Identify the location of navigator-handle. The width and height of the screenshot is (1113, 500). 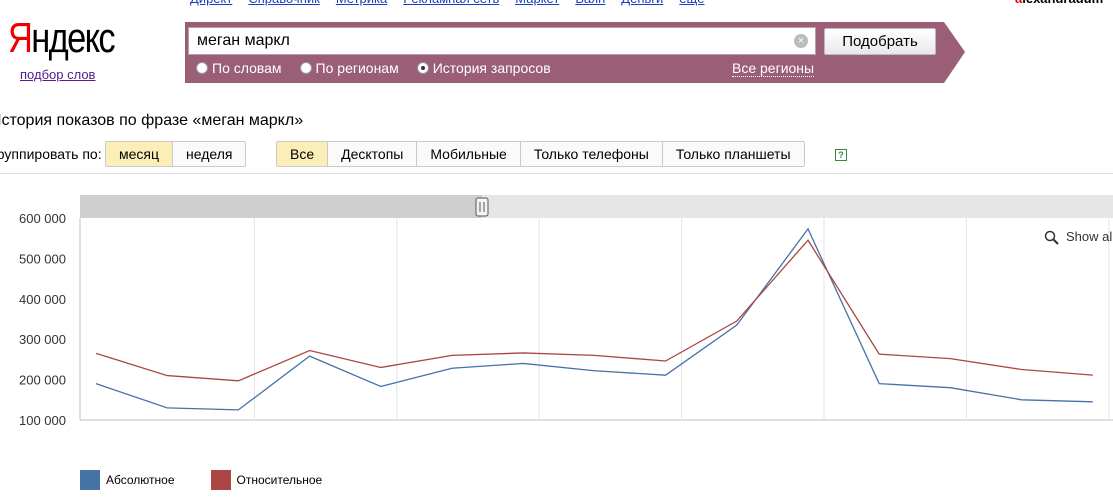
(482, 207).